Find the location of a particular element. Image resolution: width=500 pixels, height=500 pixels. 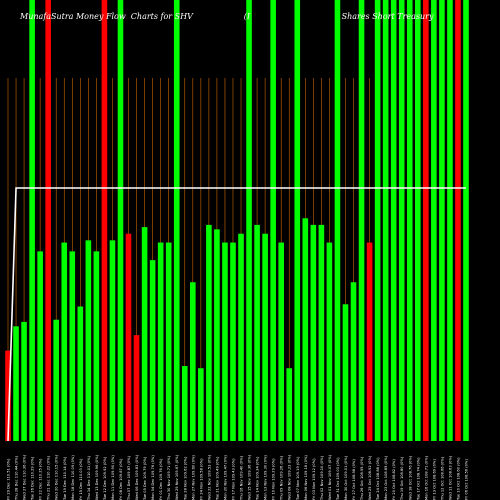

x-tick-label: Wed 08 Nov 109.23 (0%) is located at coordinates (290, 477).